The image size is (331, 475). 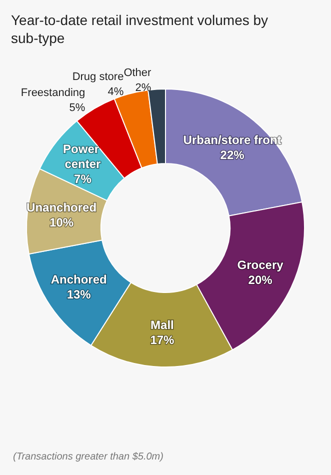 What do you see at coordinates (143, 88) in the screenshot?
I see `data-label: 2%` at bounding box center [143, 88].